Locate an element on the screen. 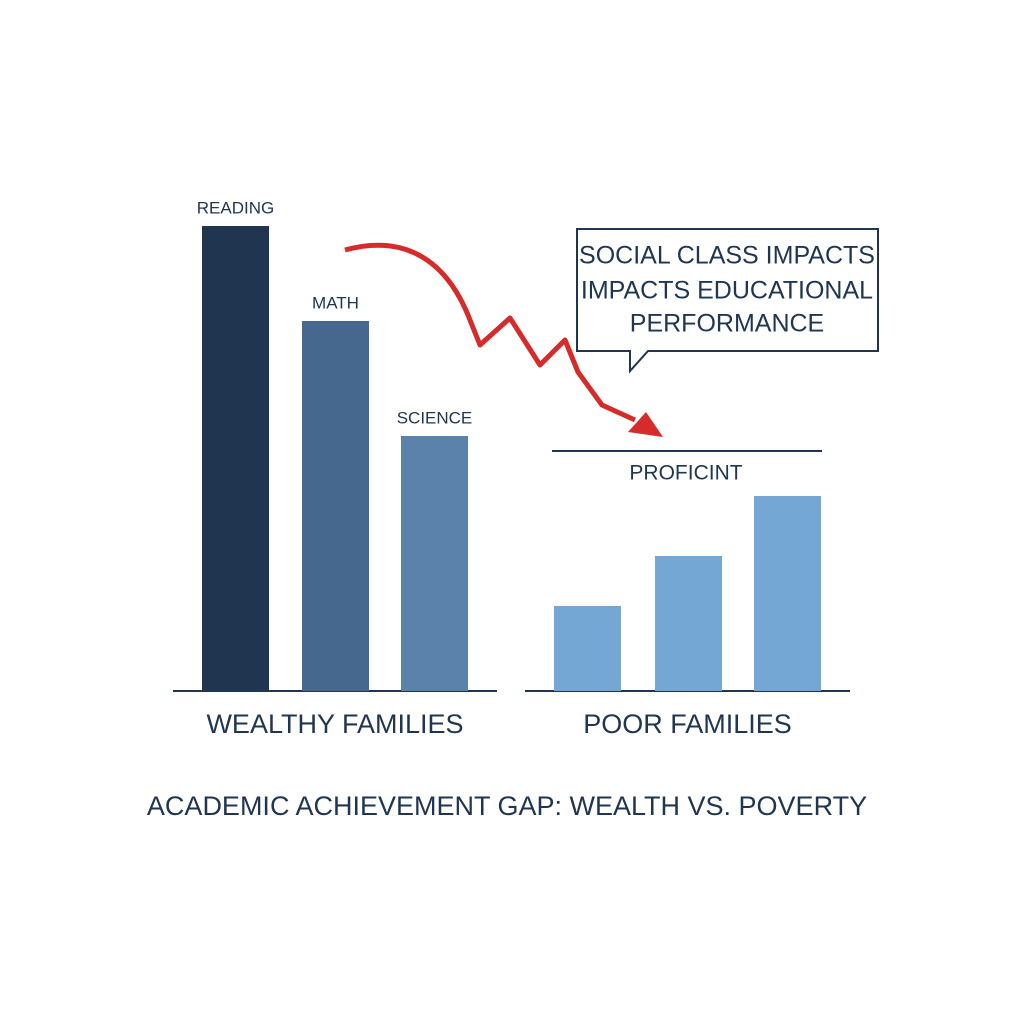 This screenshot has width=1024, height=1024. callout-text: SOCIAL CLASS IMPACTS is located at coordinates (727, 256).